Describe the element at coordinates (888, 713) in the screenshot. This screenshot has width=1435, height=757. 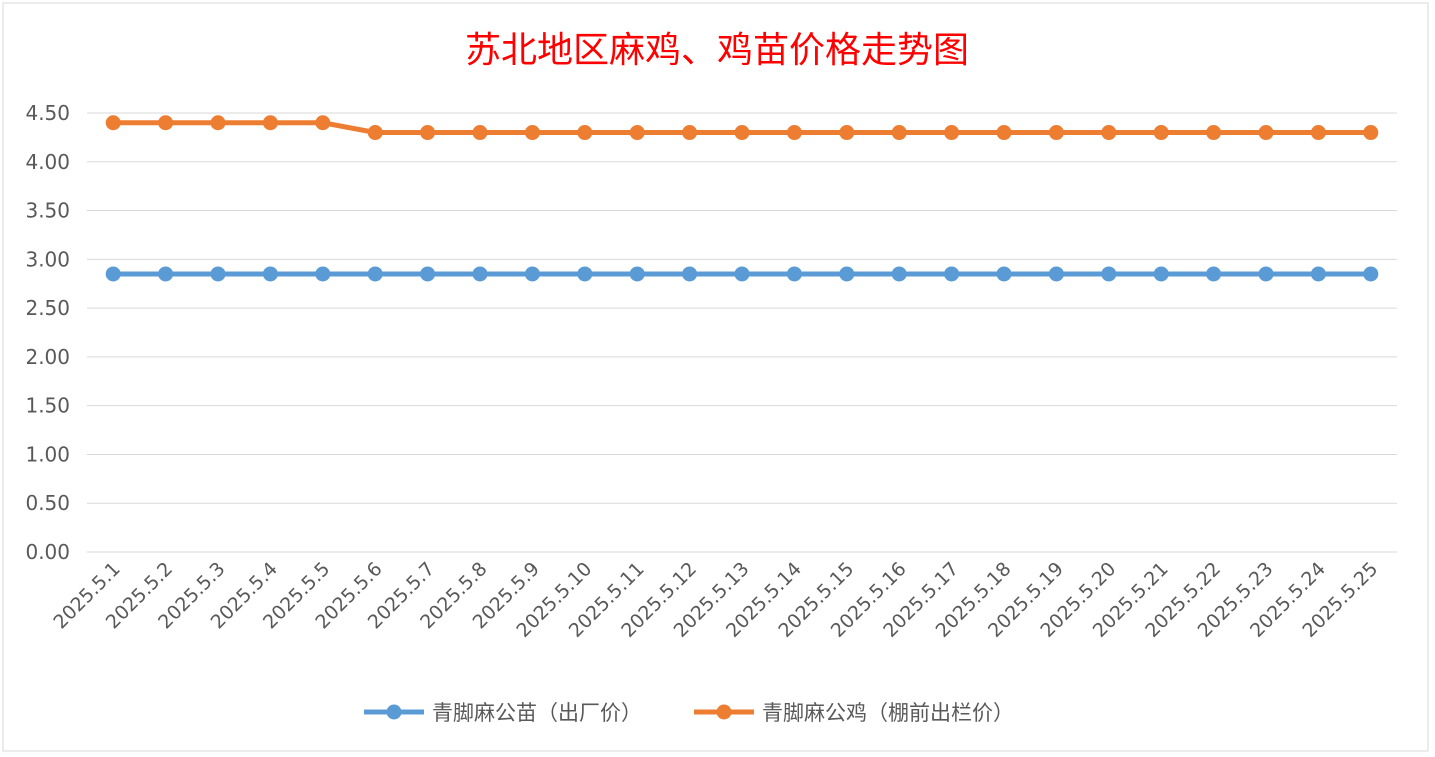
I see `legend-label: 青脚麻公鸡（棚前出栏价）` at that location.